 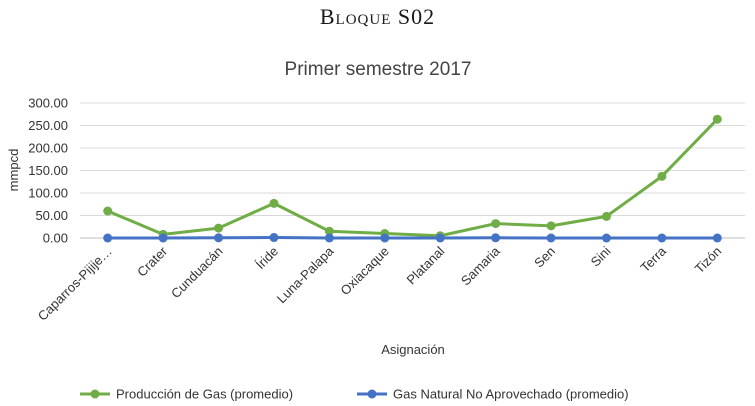 I want to click on x-tick-label: Íride, so click(x=267, y=258).